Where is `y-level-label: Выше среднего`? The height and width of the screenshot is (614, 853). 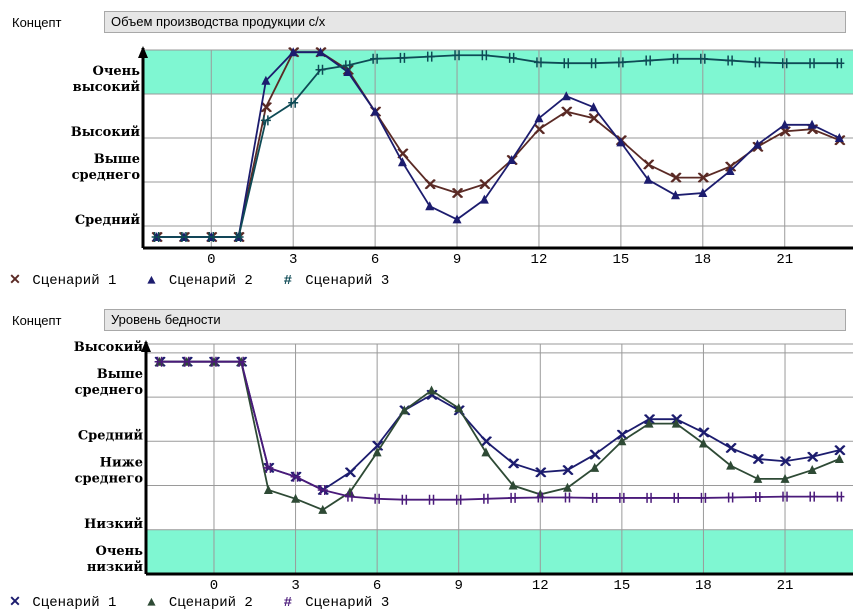
y-level-label: Выше среднего is located at coordinates (106, 167).